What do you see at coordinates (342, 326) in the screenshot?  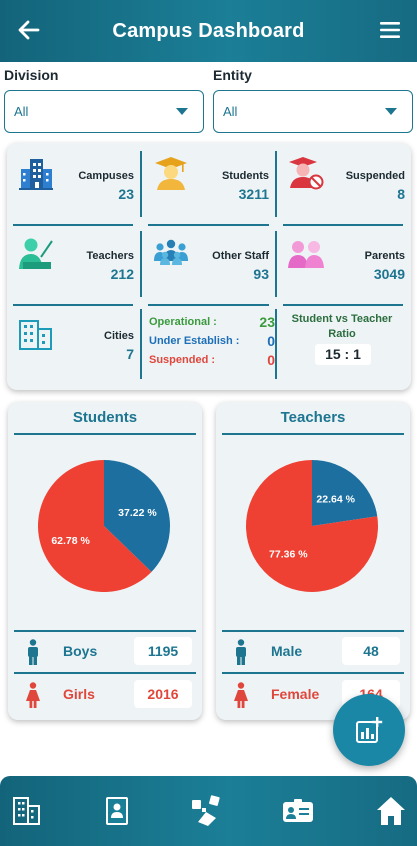 I see `ratio-label: Student vs Teacher Ratio` at bounding box center [342, 326].